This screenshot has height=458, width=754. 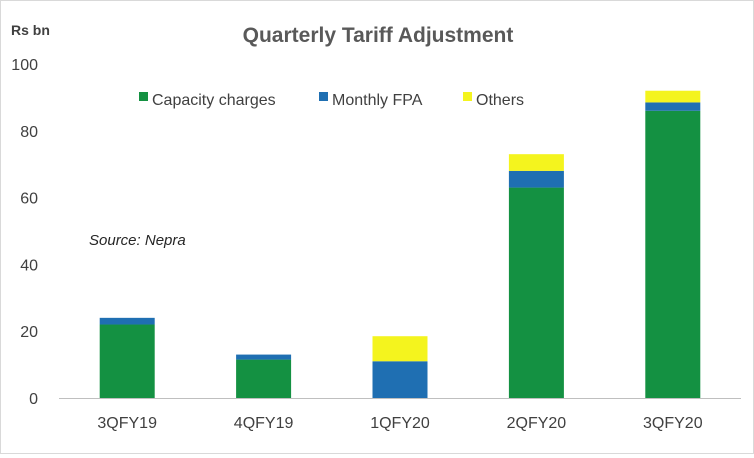 What do you see at coordinates (127, 321) in the screenshot?
I see `bar-monthly-fpa-3qfy19` at bounding box center [127, 321].